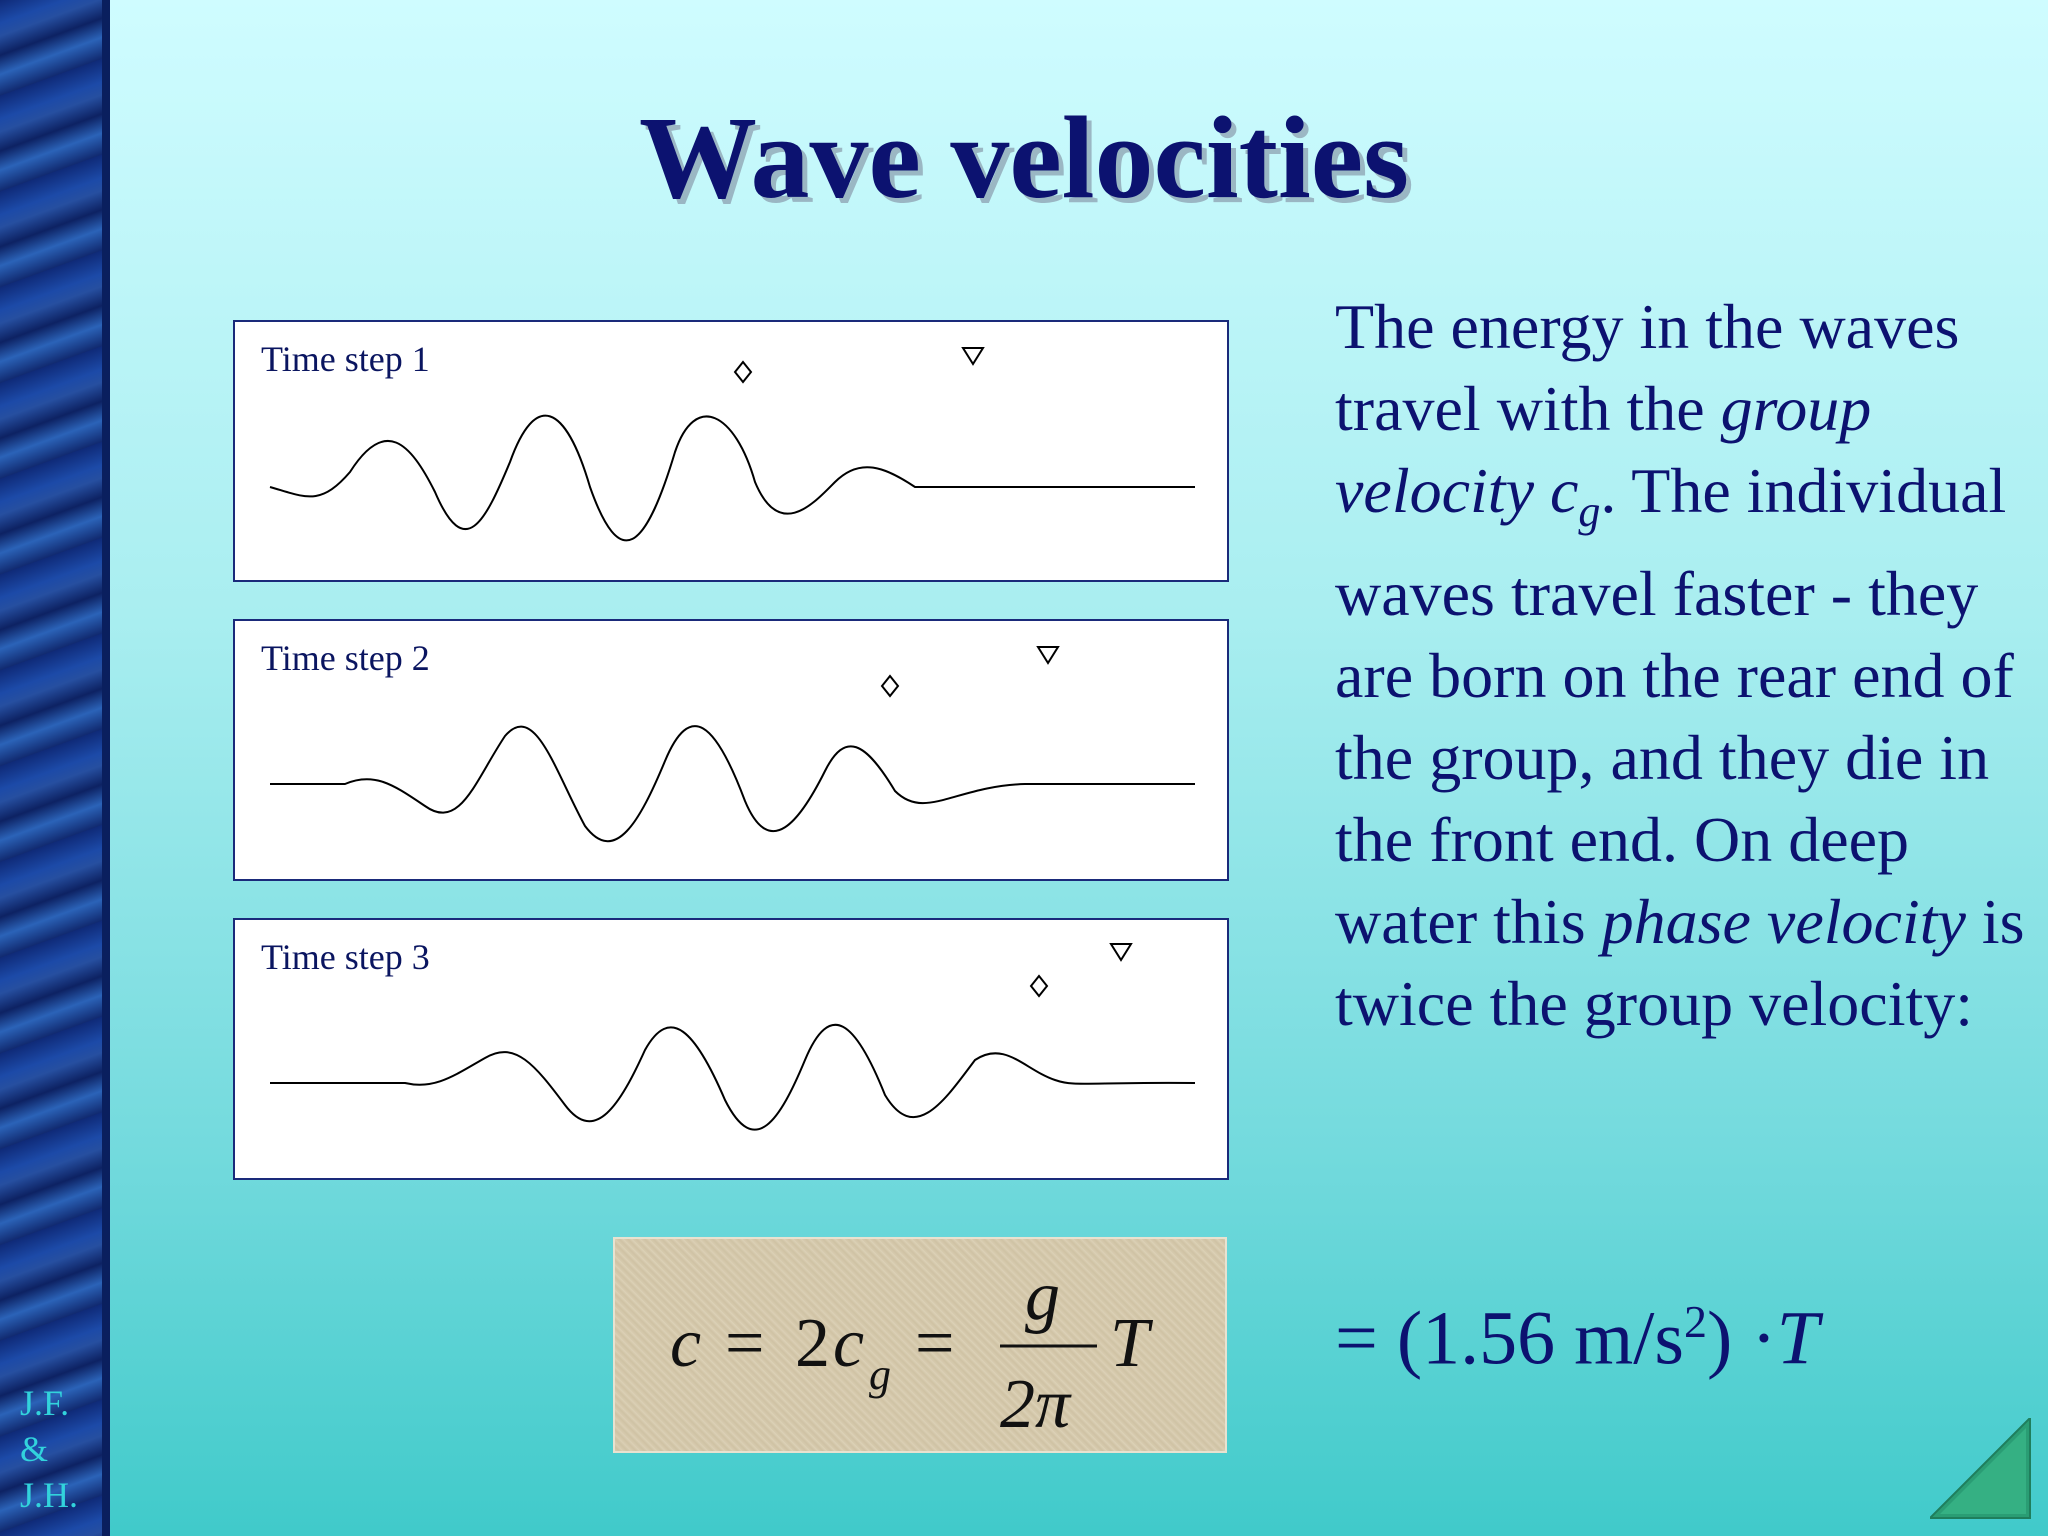 This screenshot has height=1536, width=2048. Describe the element at coordinates (812, 1343) in the screenshot. I see `formula-two: 2` at that location.